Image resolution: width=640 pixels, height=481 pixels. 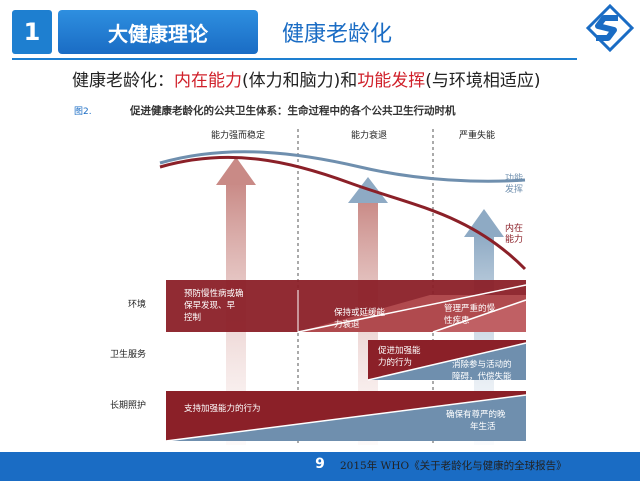 I want to click on figure-title: 促进健康老龄化的公共卫生体系：生命过程中的各个公共卫生行动时机, so click(x=292, y=110).